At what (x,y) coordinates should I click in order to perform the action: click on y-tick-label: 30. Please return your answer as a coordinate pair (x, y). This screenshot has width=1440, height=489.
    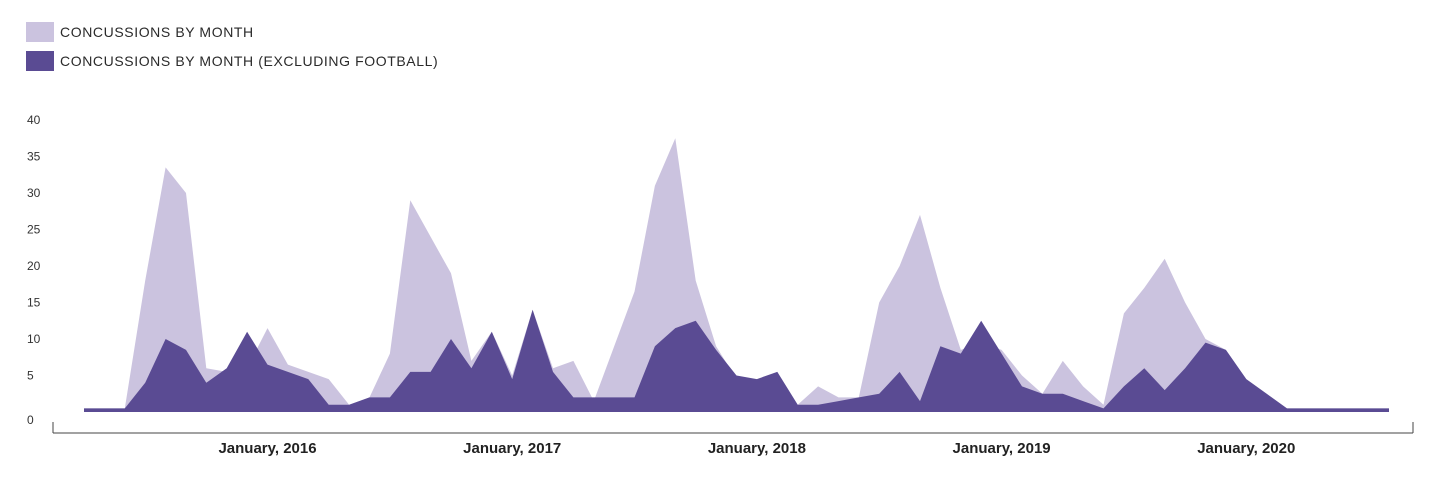
    Looking at the image, I should click on (34, 193).